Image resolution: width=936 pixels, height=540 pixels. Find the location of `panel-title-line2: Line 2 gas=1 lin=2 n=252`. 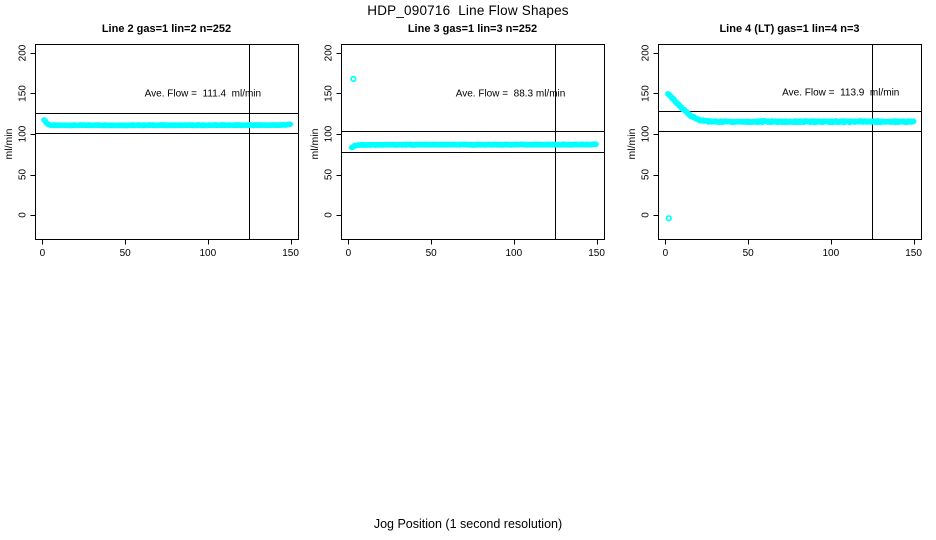

panel-title-line2: Line 2 gas=1 lin=2 n=252 is located at coordinates (166, 29).